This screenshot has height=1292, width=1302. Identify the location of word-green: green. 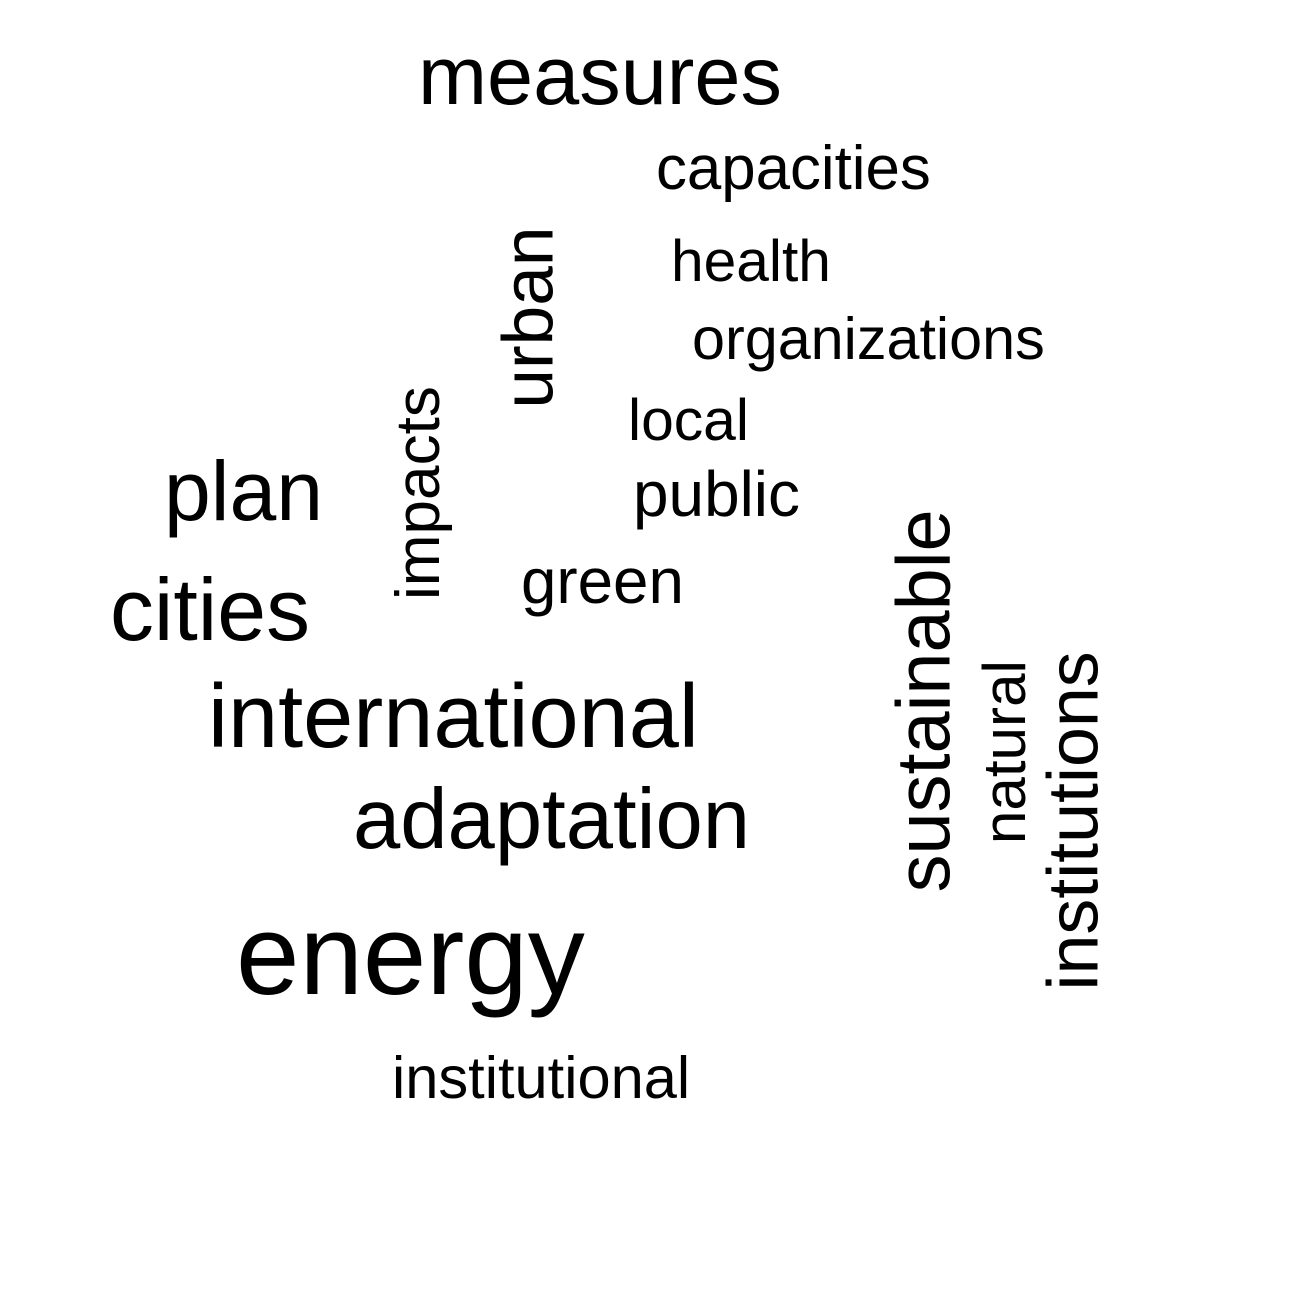
(602, 581).